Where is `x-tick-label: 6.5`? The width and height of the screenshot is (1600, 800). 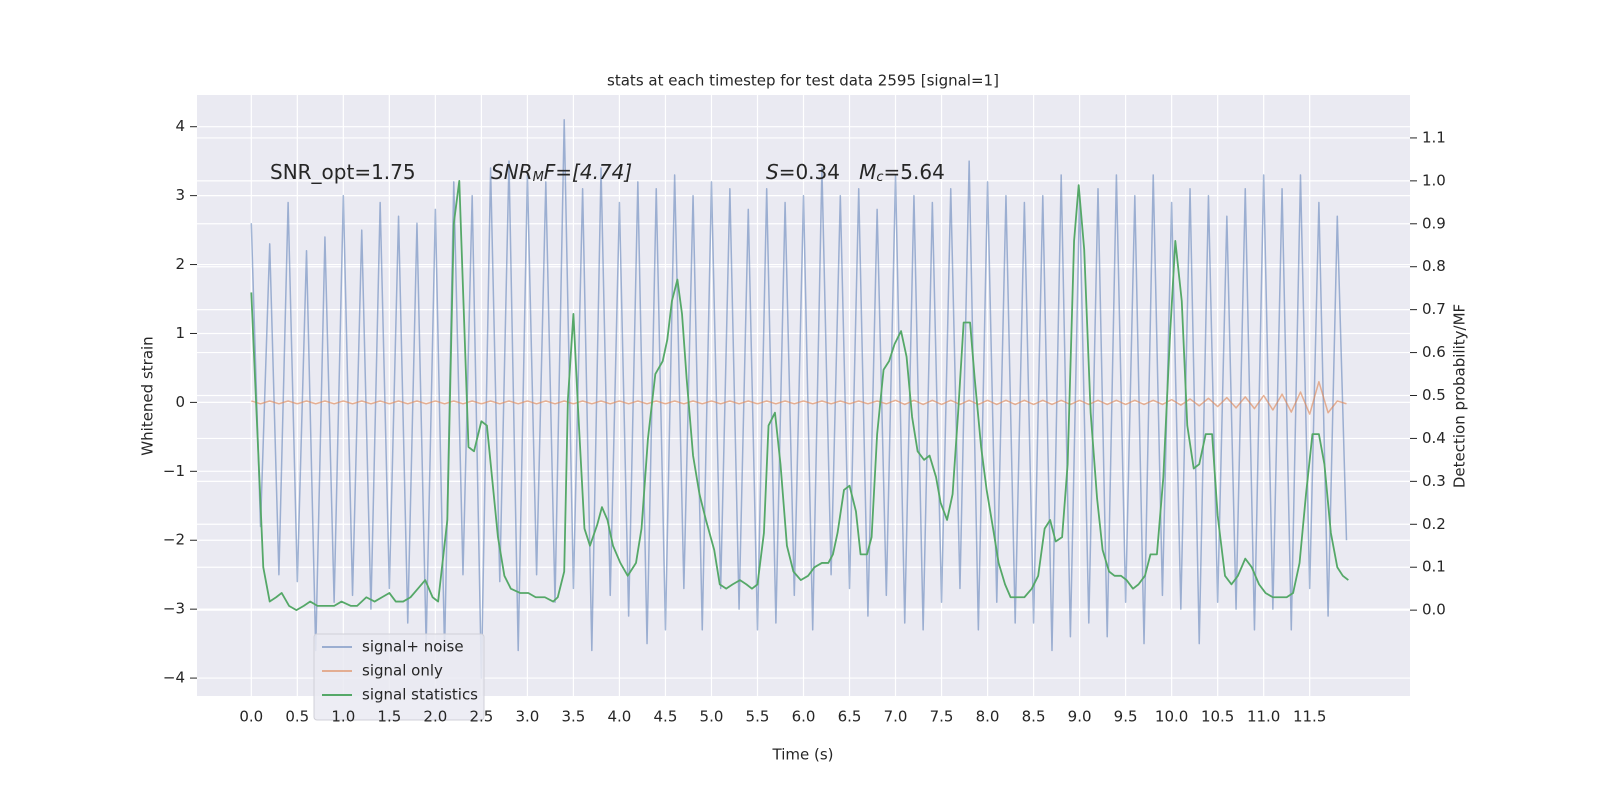 x-tick-label: 6.5 is located at coordinates (850, 717).